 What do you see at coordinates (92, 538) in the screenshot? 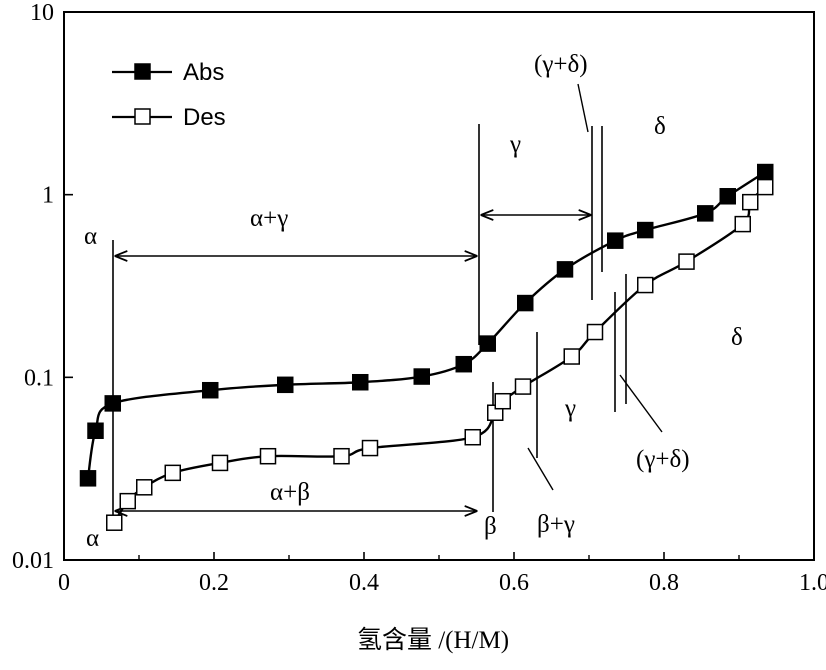
I see `annotation-alpha-bottom: α` at bounding box center [92, 538].